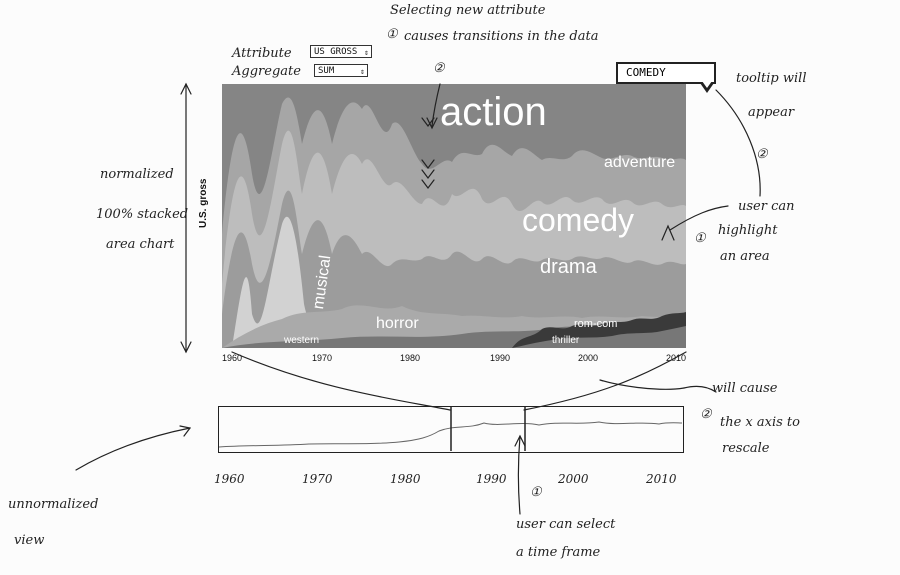 This screenshot has width=900, height=575. I want to click on mini-tick-1970: 1970, so click(317, 479).